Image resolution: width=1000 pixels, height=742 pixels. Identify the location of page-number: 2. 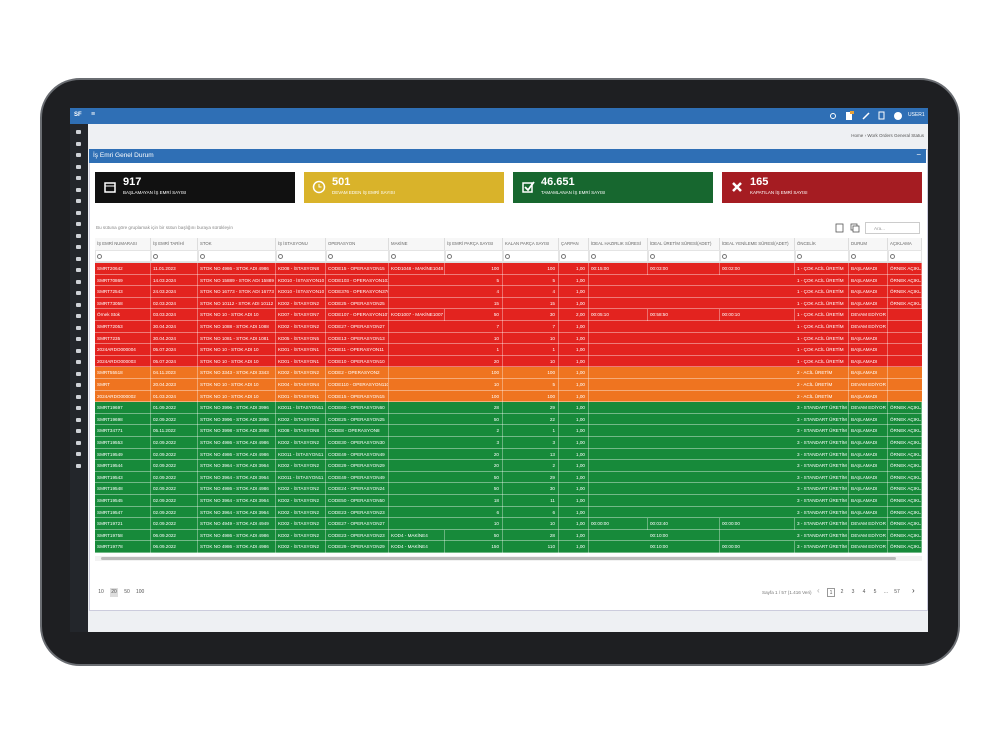
(842, 592).